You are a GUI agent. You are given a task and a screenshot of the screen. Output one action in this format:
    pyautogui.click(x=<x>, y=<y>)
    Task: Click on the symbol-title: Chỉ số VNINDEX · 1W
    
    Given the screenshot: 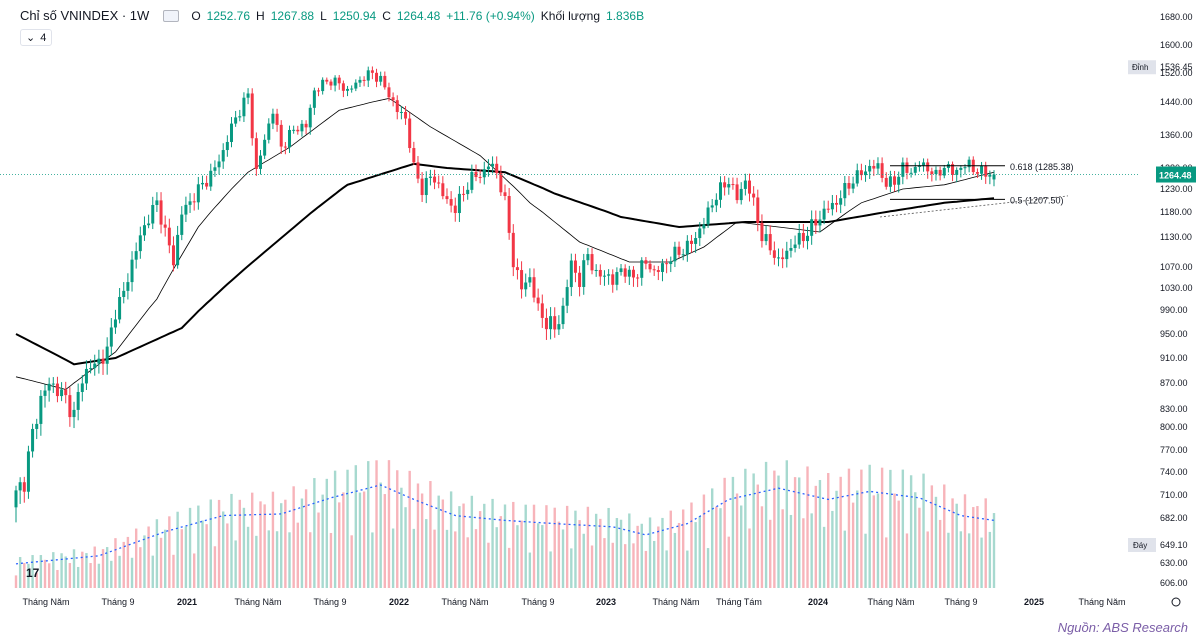 What is the action you would take?
    pyautogui.click(x=85, y=15)
    